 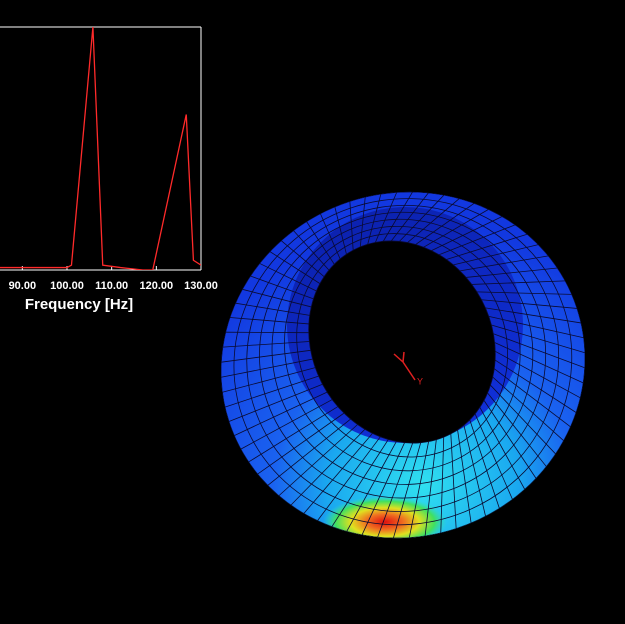 I want to click on axis-triad, so click(x=404, y=366).